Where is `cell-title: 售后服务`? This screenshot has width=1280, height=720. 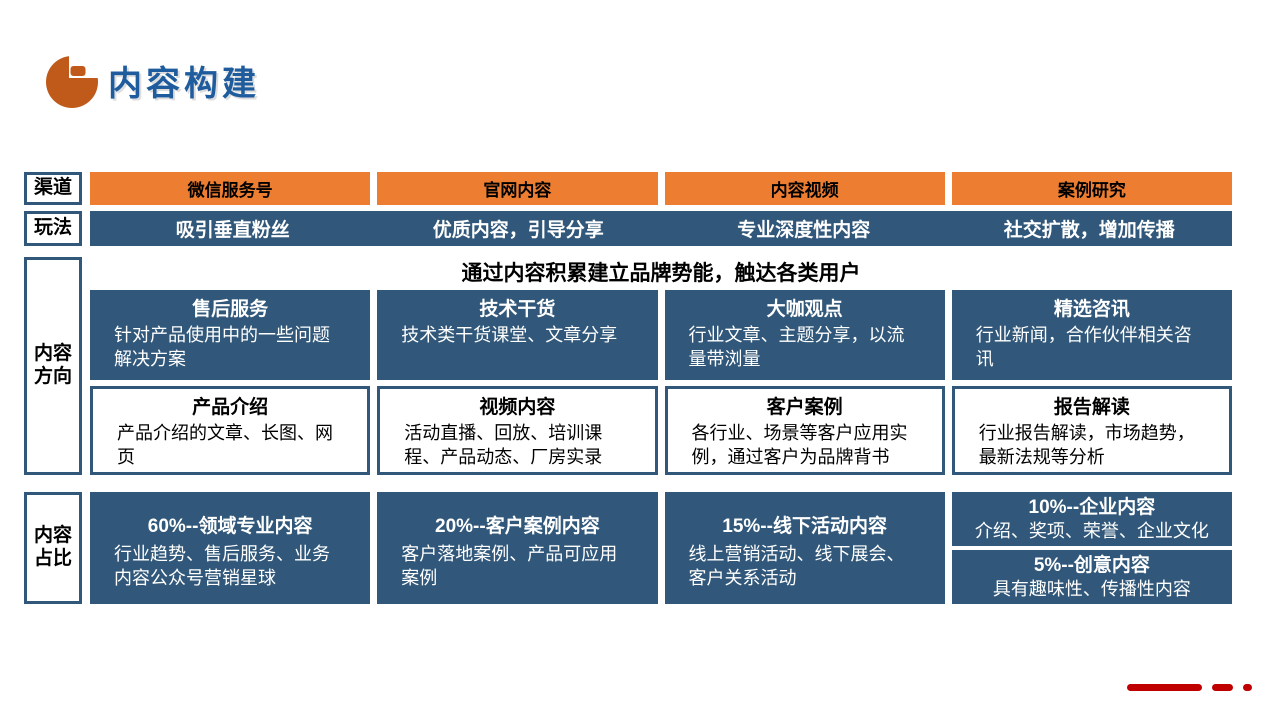 cell-title: 售后服务 is located at coordinates (230, 309).